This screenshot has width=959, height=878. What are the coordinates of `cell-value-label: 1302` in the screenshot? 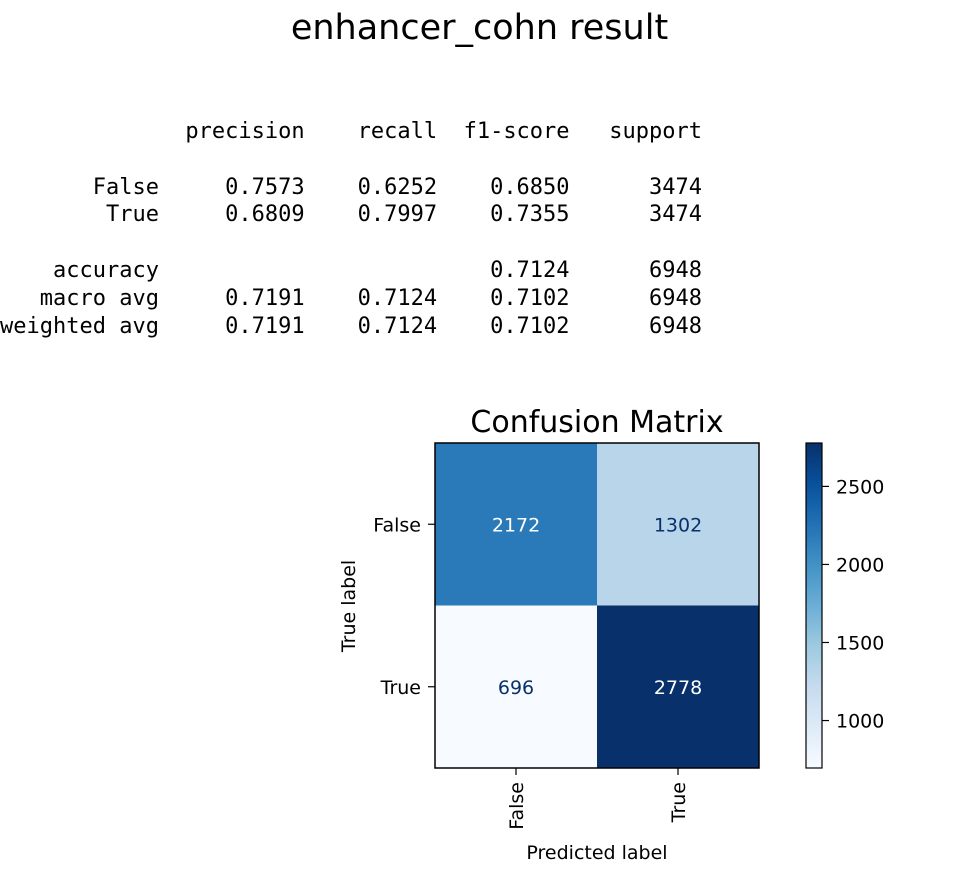 It's located at (678, 525).